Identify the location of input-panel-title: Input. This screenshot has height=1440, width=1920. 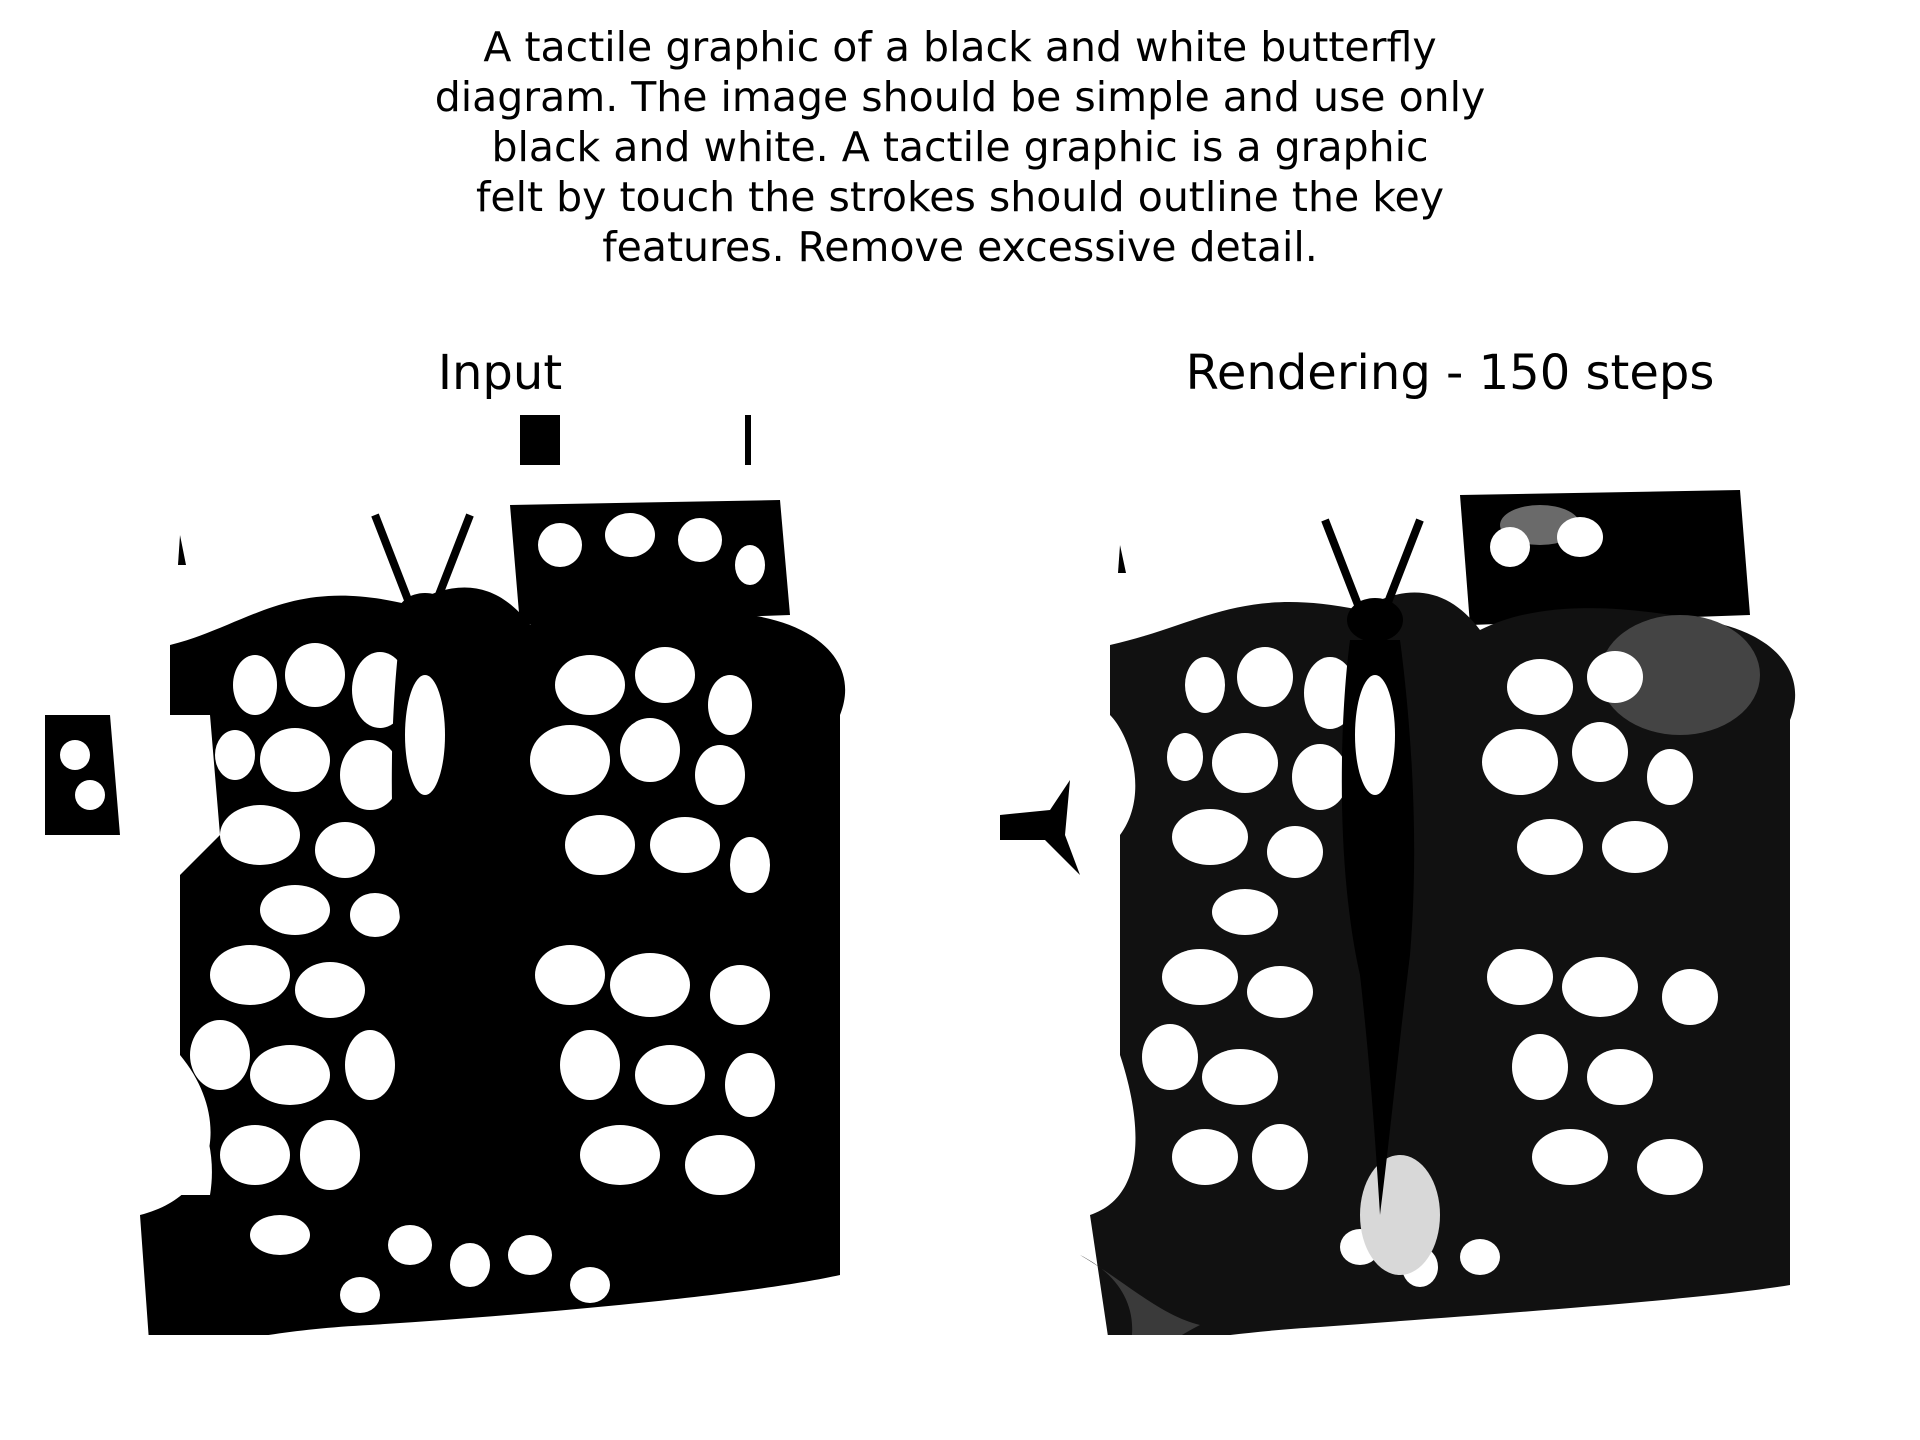
(500, 373).